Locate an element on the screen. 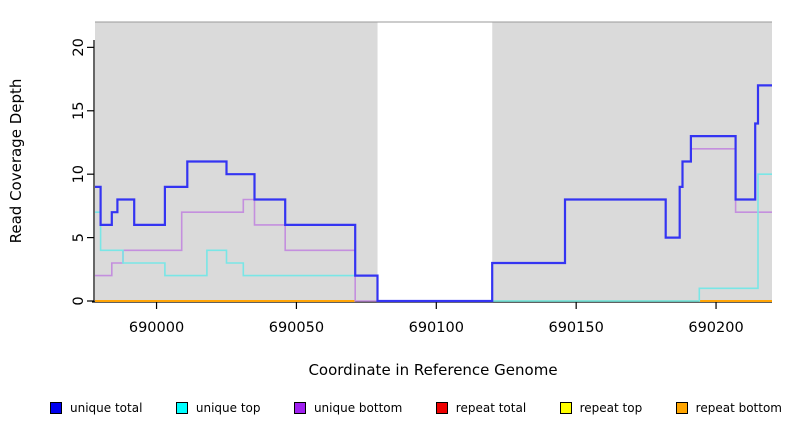 This screenshot has height=432, width=792. y-tick-label: 5 is located at coordinates (79, 237).